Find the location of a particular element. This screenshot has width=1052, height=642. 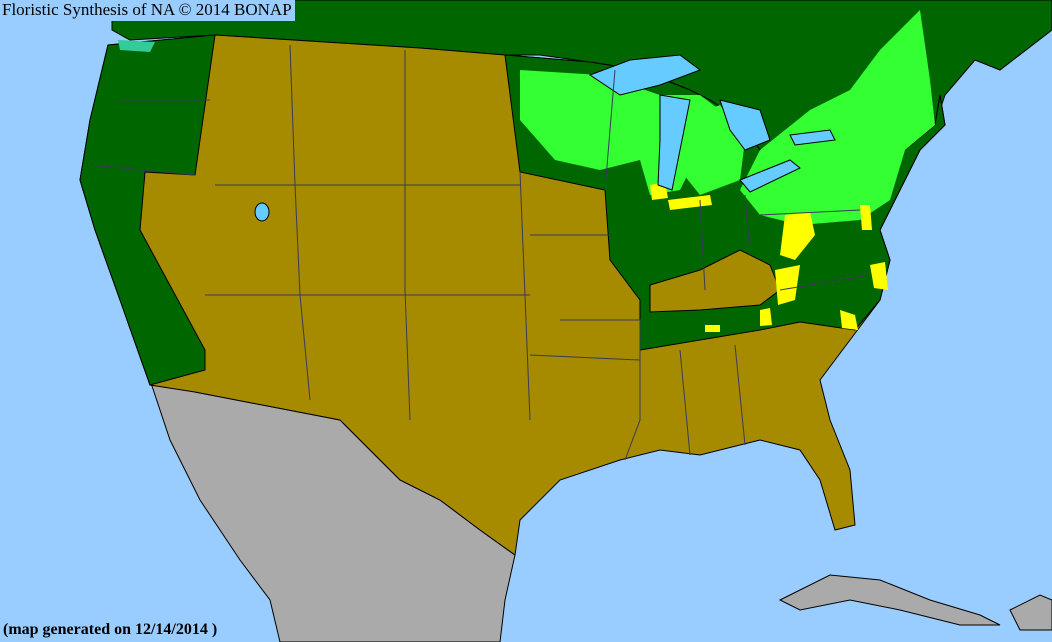

great-lakes is located at coordinates (545, 138).